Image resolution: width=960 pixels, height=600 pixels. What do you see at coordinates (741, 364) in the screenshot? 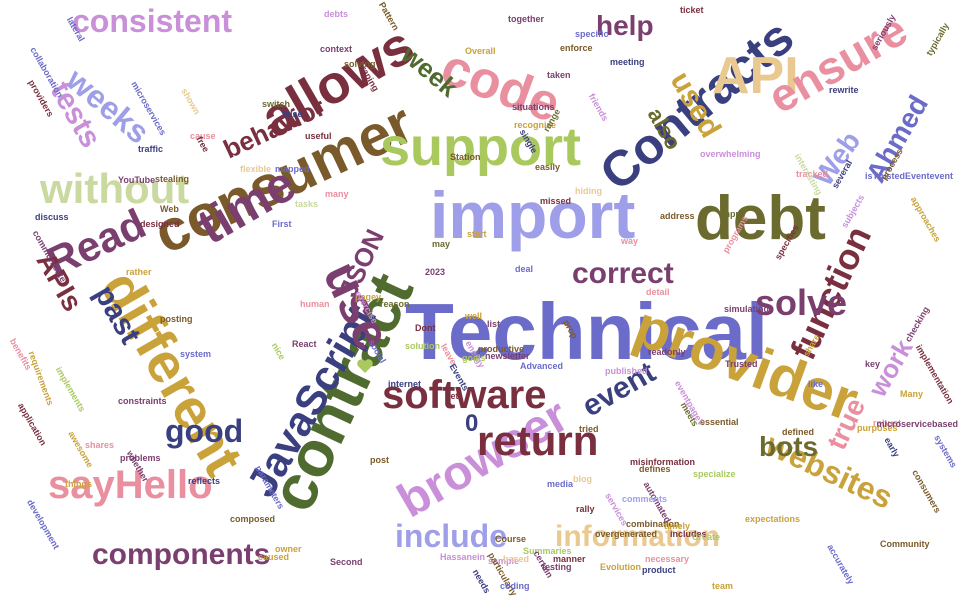
I see `word: Trusted` at bounding box center [741, 364].